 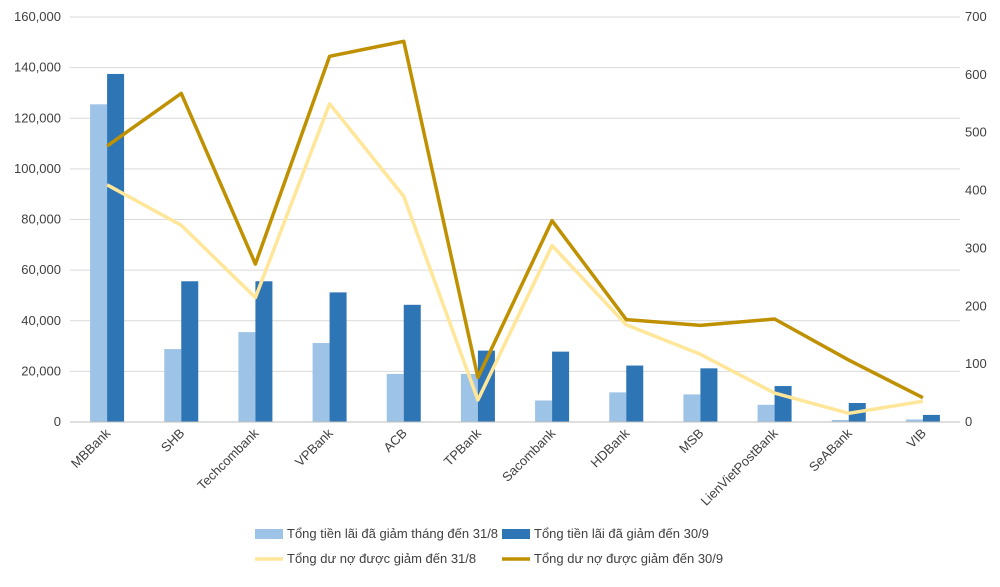 I want to click on left-tick-label: 100,000, so click(x=37, y=168).